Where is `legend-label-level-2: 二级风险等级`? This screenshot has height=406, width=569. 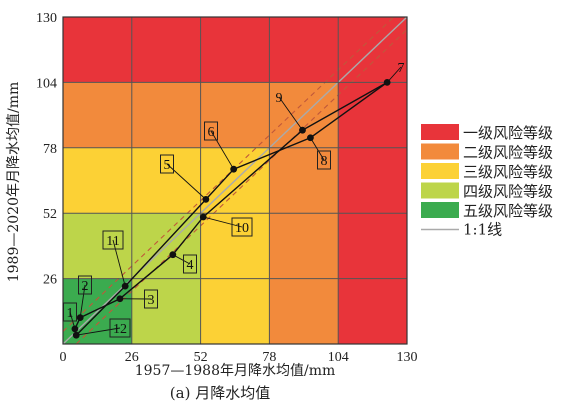 legend-label-level-2: 二级风险等级 is located at coordinates (508, 153).